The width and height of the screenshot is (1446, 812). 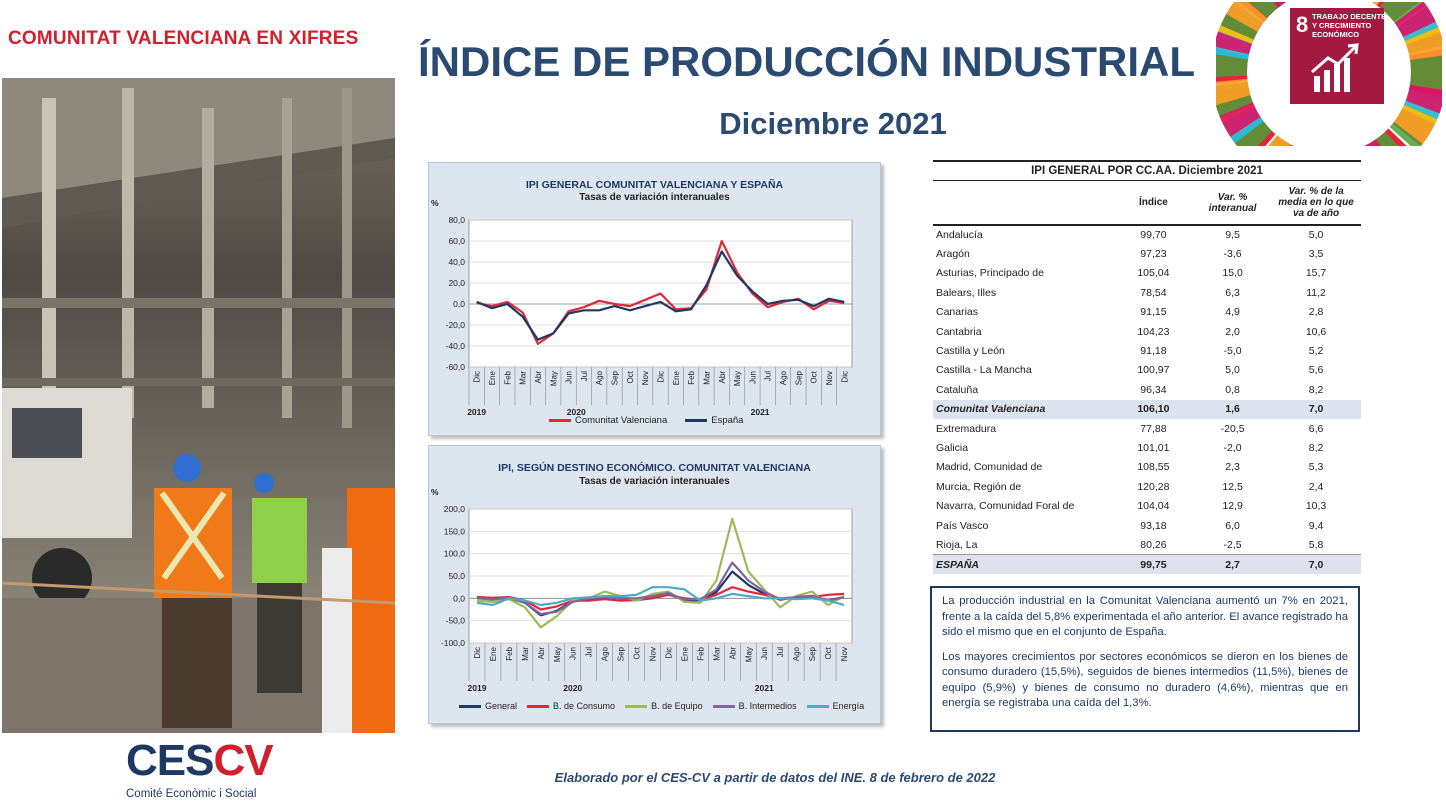 I want to click on table-cell-value: 15,0, so click(x=1232, y=273).